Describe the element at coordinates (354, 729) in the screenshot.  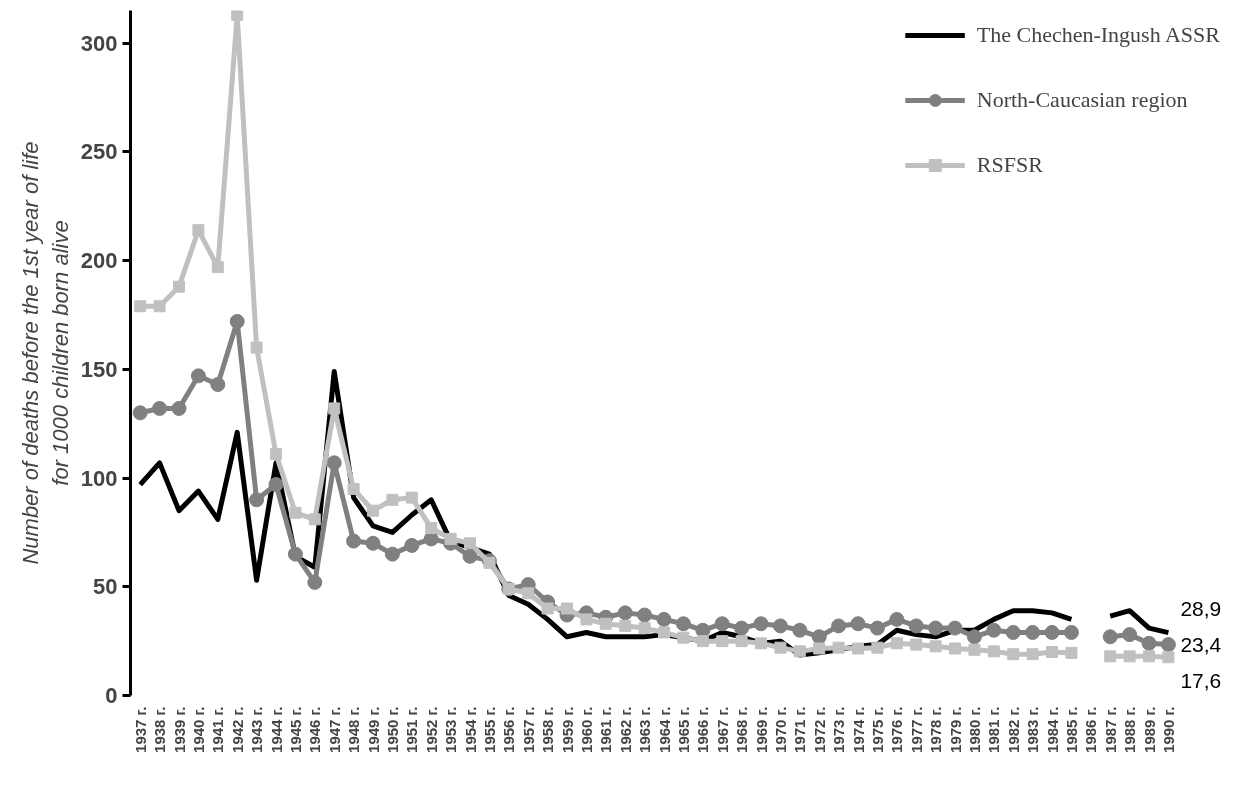
I see `x-tick-label: 1948 г.` at that location.